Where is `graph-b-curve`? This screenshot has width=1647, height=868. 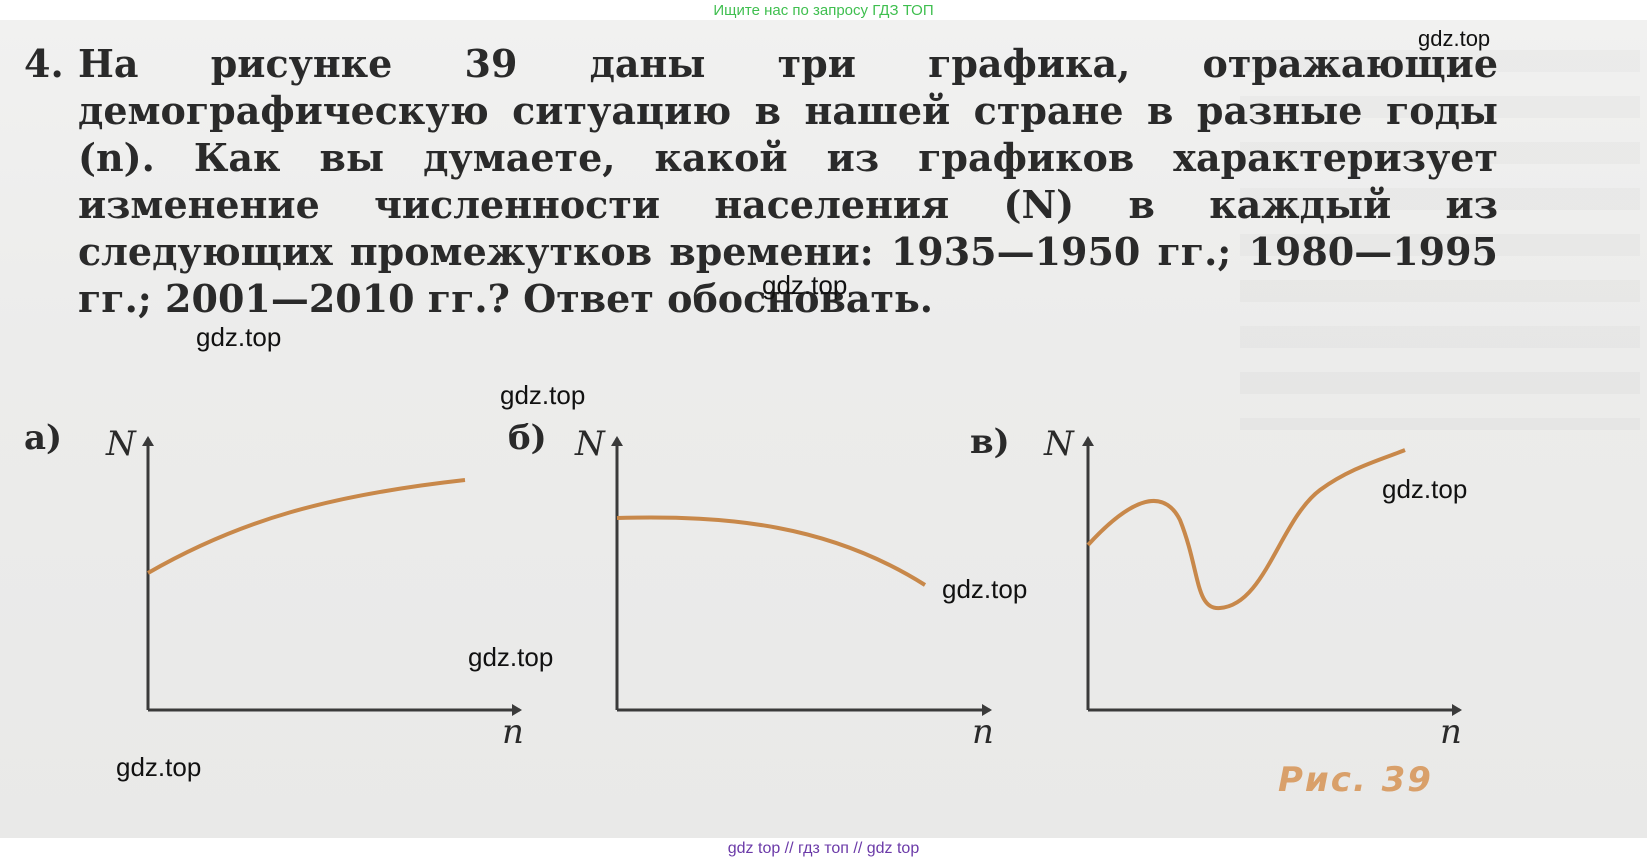 graph-b-curve is located at coordinates (771, 551).